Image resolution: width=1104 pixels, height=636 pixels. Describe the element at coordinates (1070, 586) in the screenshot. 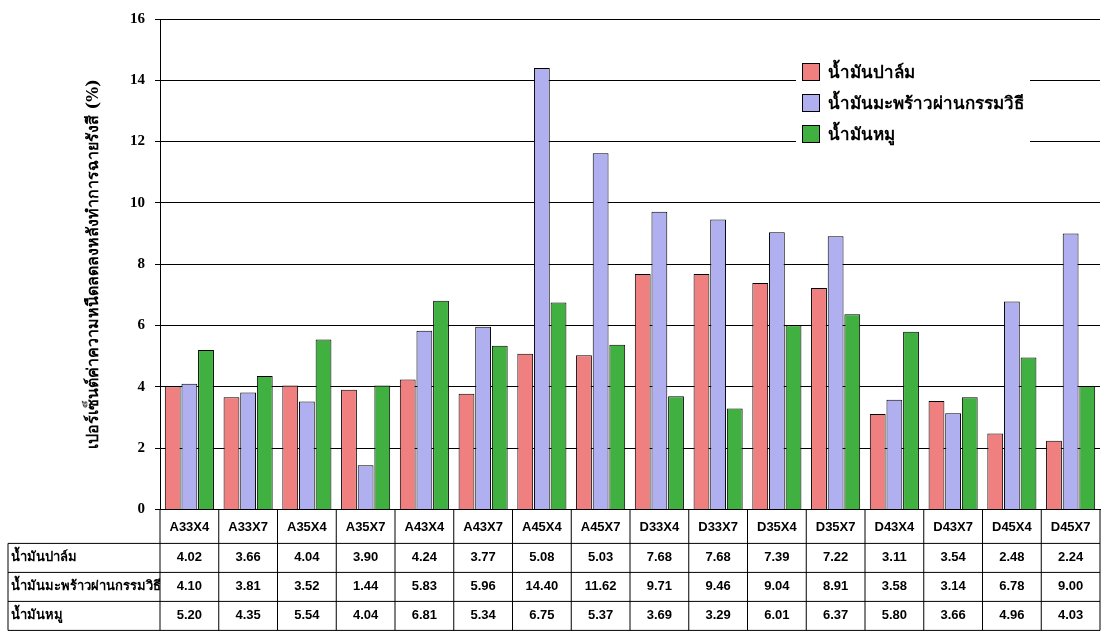

I see `data-label: 9.00` at that location.